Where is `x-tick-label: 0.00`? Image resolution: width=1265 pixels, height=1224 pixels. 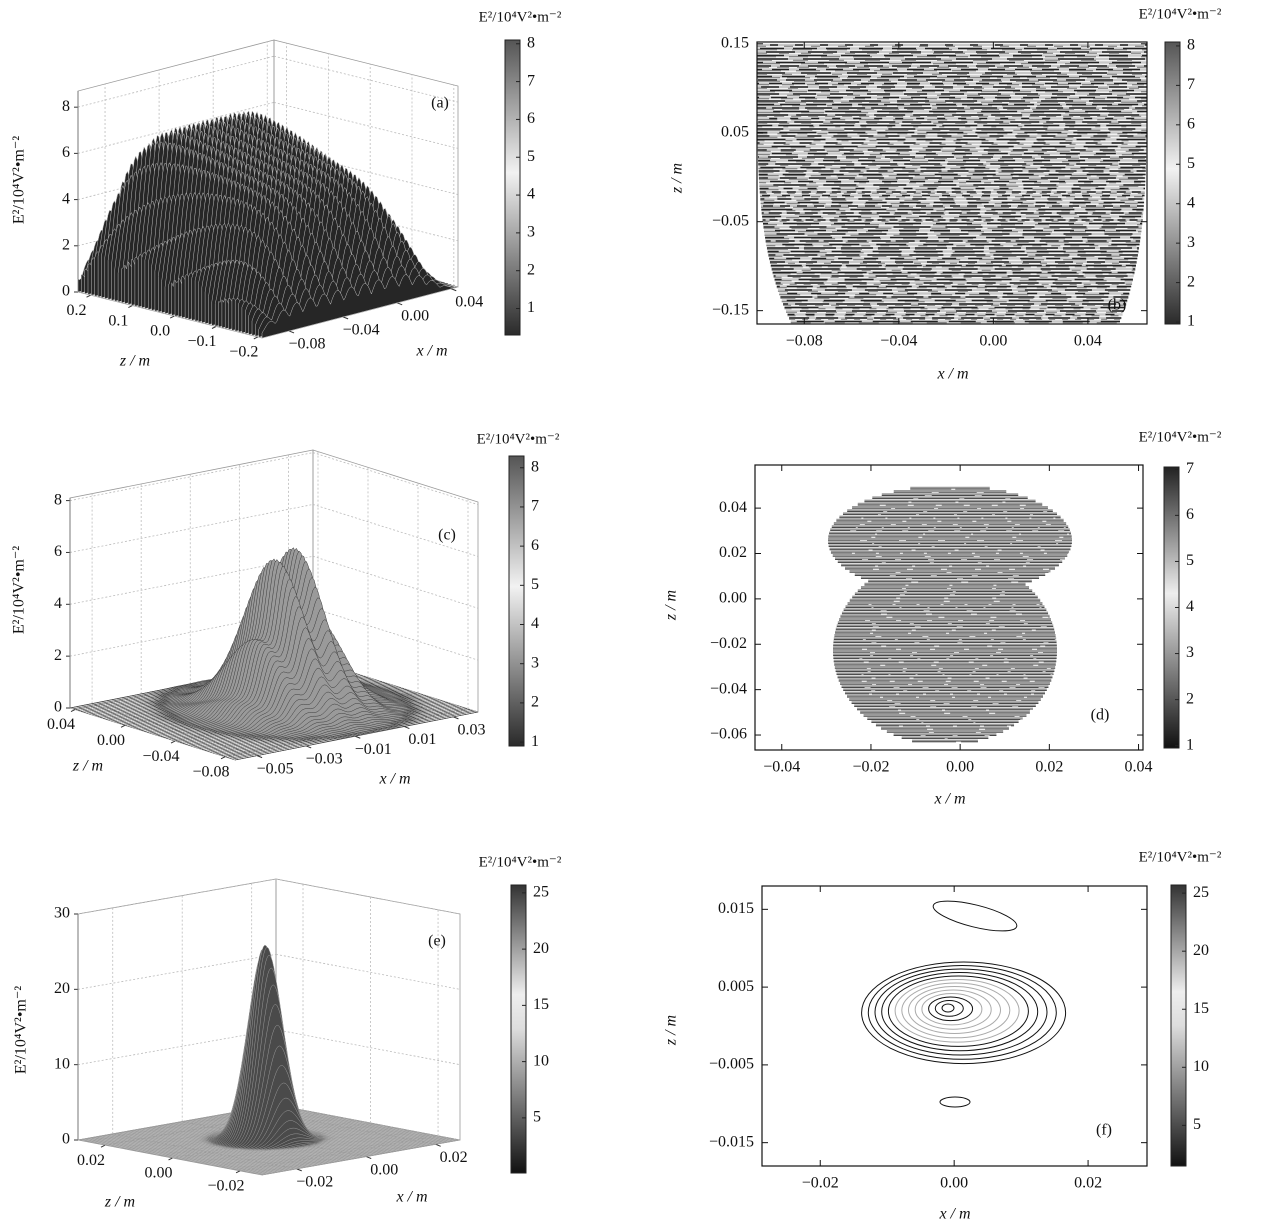 x-tick-label: 0.00 is located at coordinates (993, 341).